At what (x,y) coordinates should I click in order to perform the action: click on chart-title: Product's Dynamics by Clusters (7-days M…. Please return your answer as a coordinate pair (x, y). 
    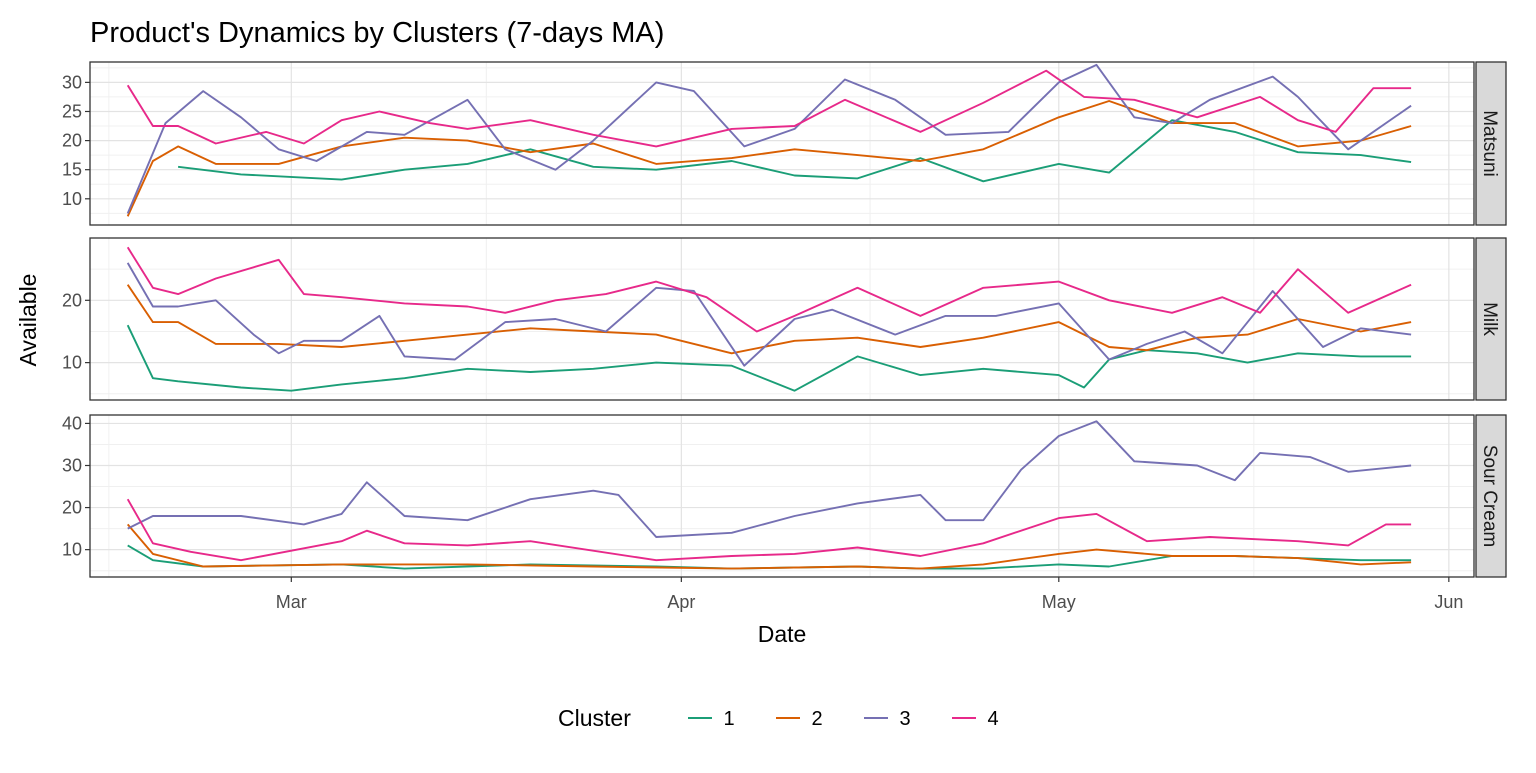
    Looking at the image, I should click on (377, 33).